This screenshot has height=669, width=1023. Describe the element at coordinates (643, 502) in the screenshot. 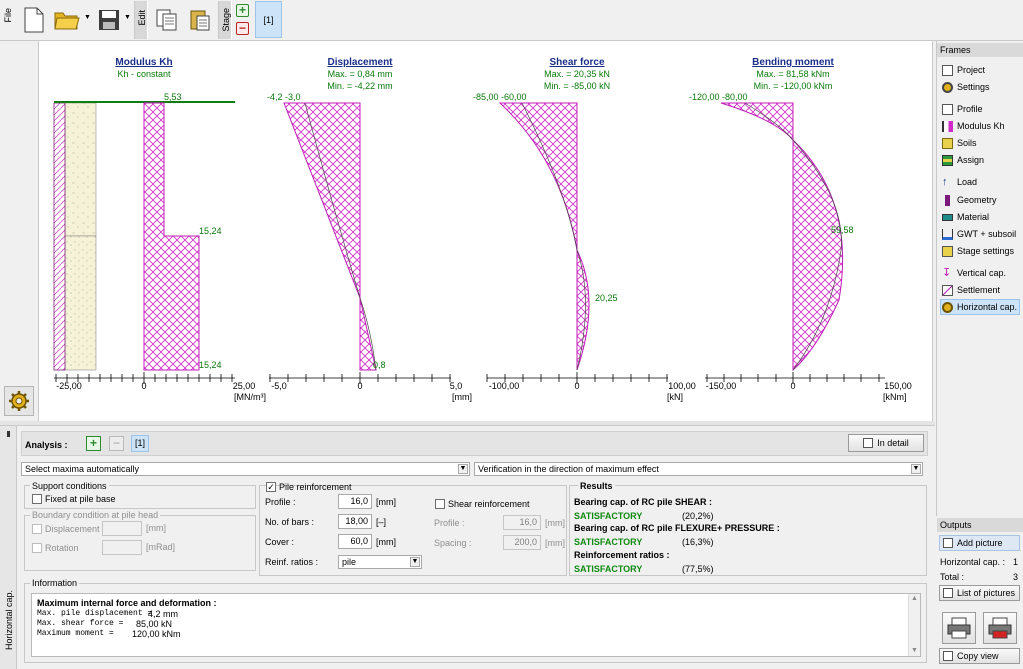

I see `result-shear-title: Bearing cap. of RC pile SHEAR :` at that location.